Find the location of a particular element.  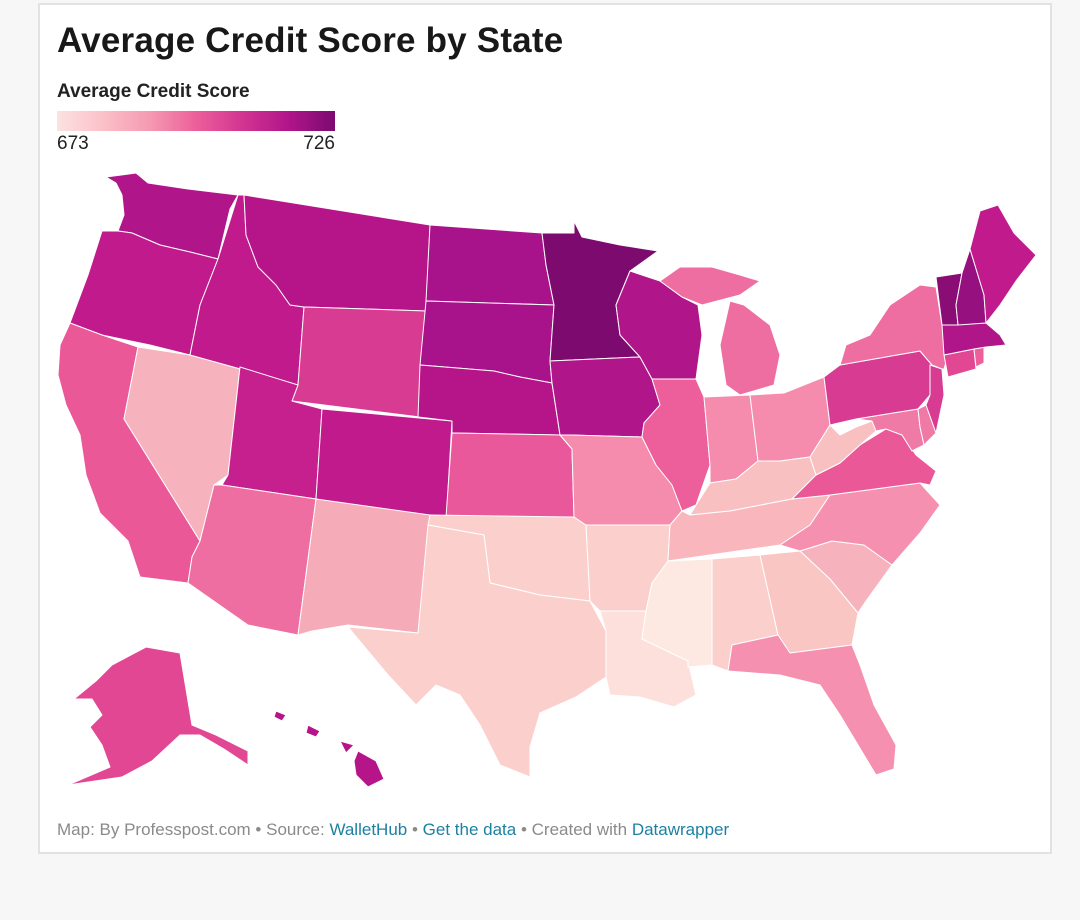

state-HI: HI: 716 is located at coordinates (329, 749).